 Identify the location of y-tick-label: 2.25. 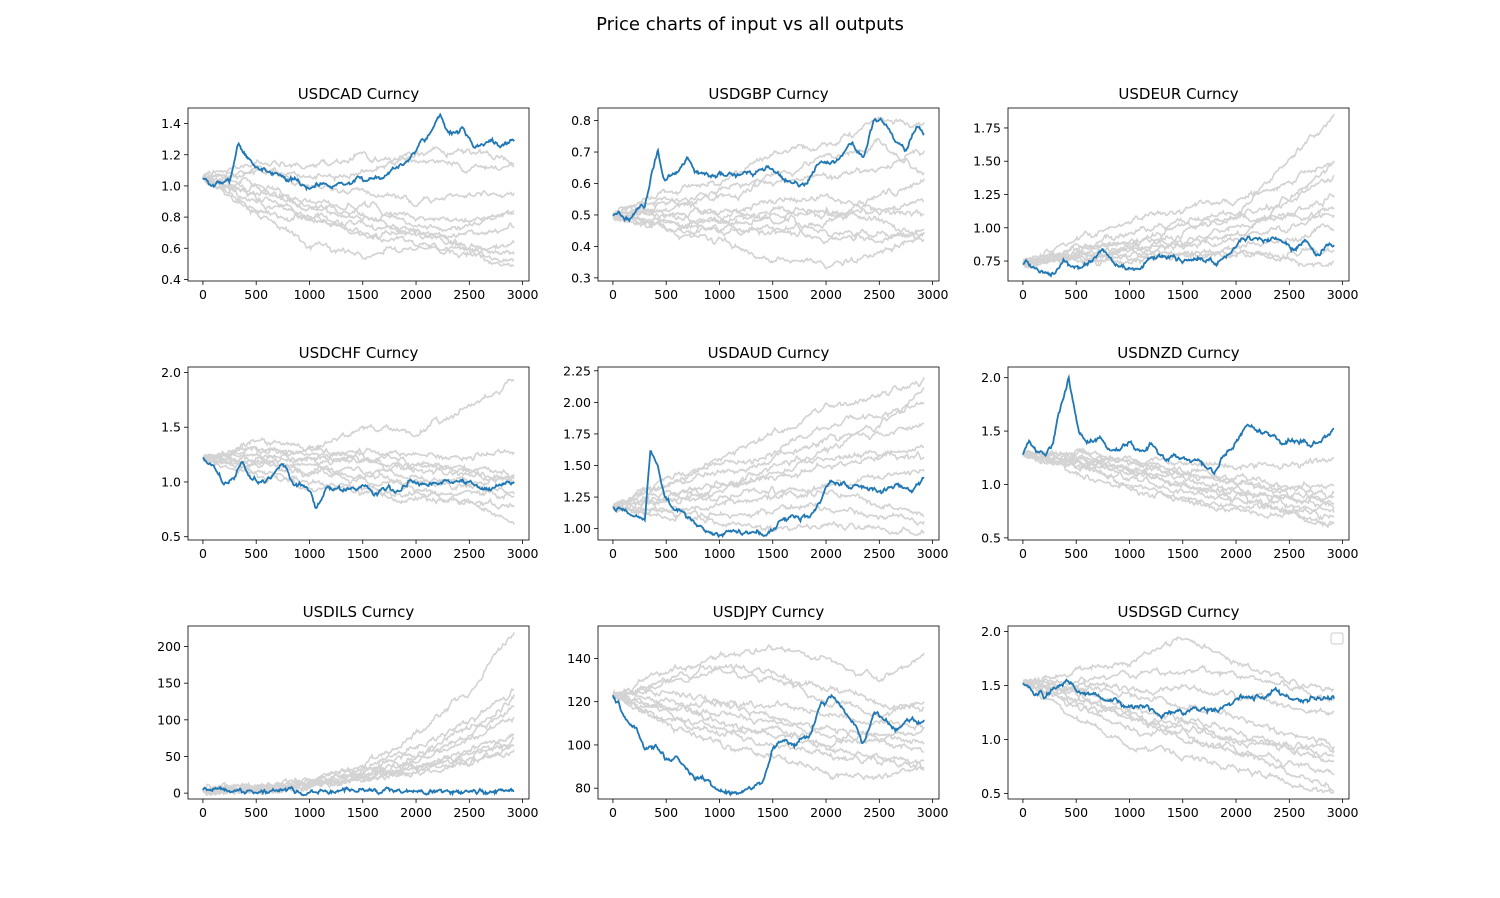
(577, 370).